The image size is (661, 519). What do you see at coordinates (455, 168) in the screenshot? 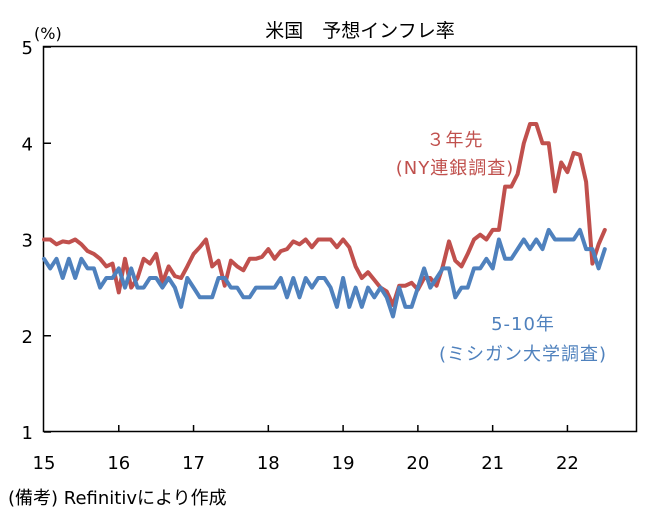
I see `series-label-0: (NY連銀調査)` at bounding box center [455, 168].